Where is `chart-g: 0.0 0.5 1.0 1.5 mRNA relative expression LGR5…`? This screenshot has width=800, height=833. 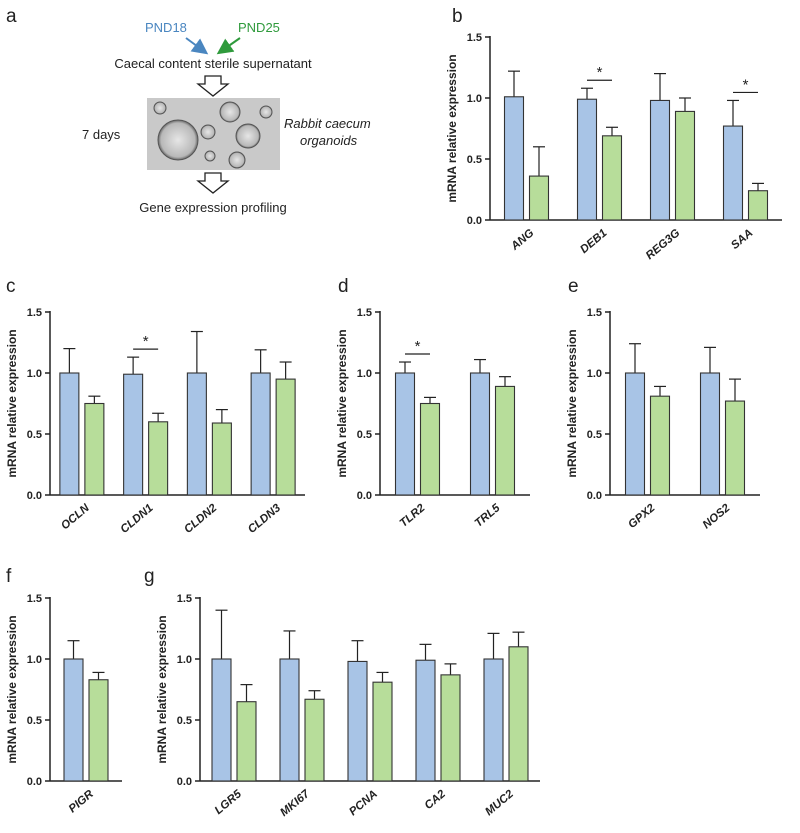 chart-g: 0.0 0.5 1.0 1.5 mRNA relative expression LGR5… is located at coordinates (347, 706).